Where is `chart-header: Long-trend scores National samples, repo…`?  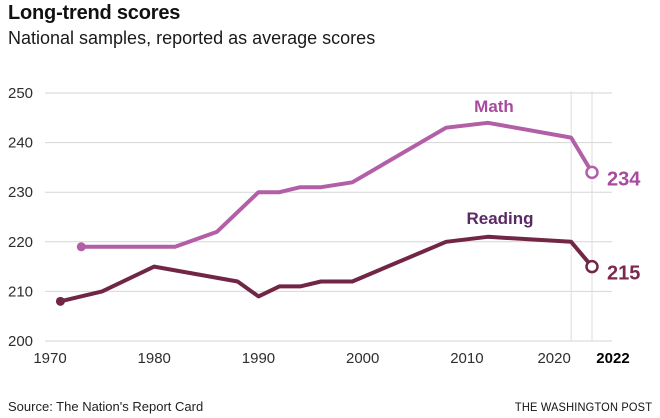
chart-header: Long-trend scores National samples, repo… is located at coordinates (330, 25).